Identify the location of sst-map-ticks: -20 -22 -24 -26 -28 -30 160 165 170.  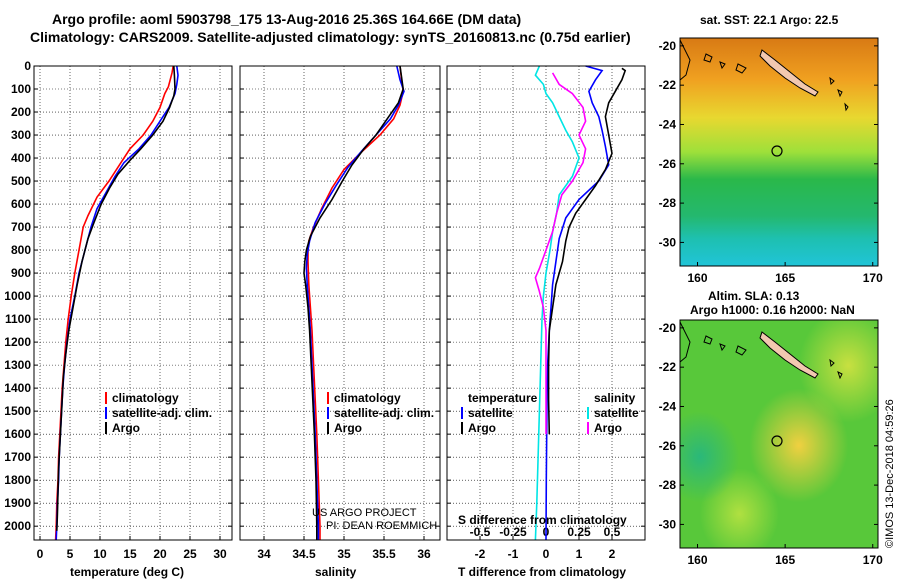
(771, 162).